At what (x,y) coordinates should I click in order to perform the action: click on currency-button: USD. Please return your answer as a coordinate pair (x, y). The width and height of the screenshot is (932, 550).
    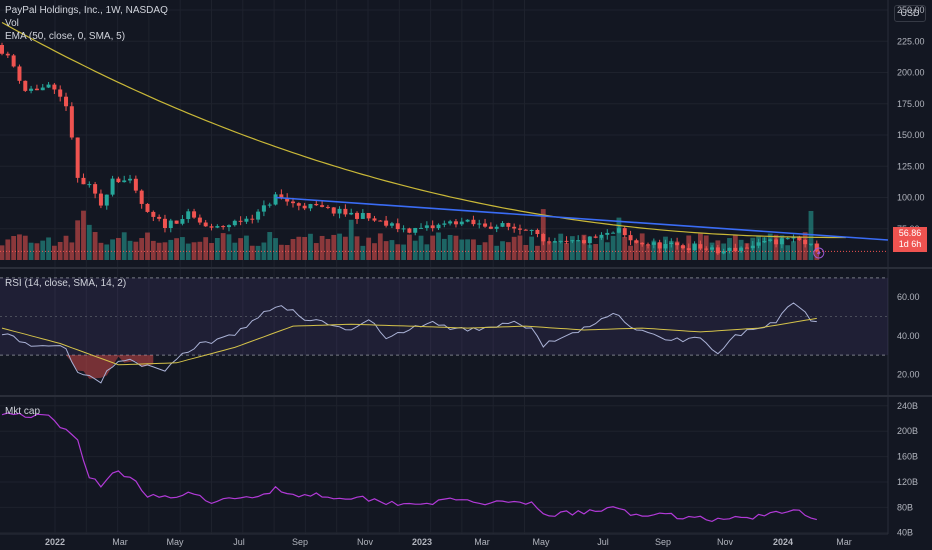
    Looking at the image, I should click on (910, 13).